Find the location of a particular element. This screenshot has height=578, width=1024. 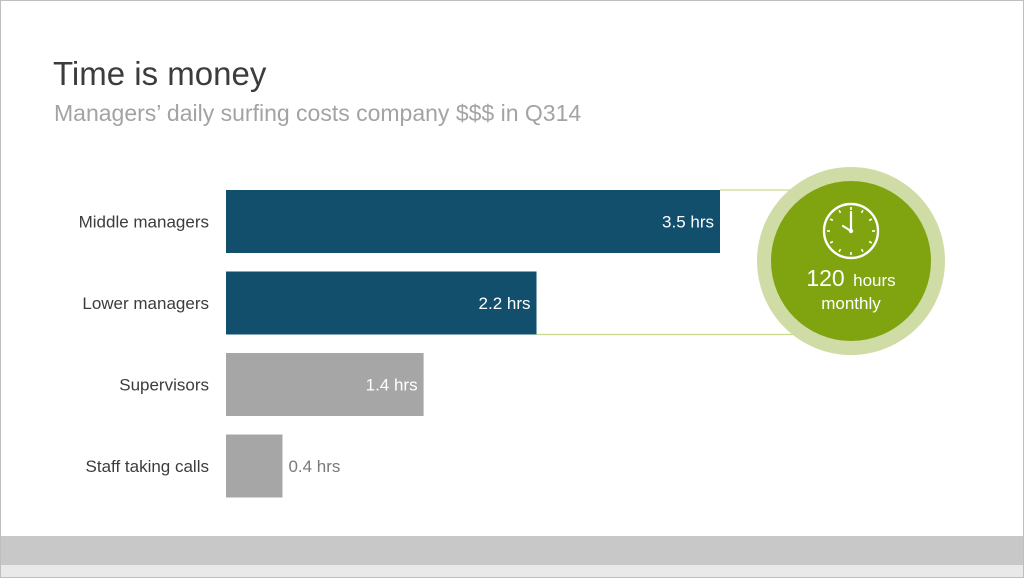

data-label-3: 0.4 hrs is located at coordinates (314, 466).